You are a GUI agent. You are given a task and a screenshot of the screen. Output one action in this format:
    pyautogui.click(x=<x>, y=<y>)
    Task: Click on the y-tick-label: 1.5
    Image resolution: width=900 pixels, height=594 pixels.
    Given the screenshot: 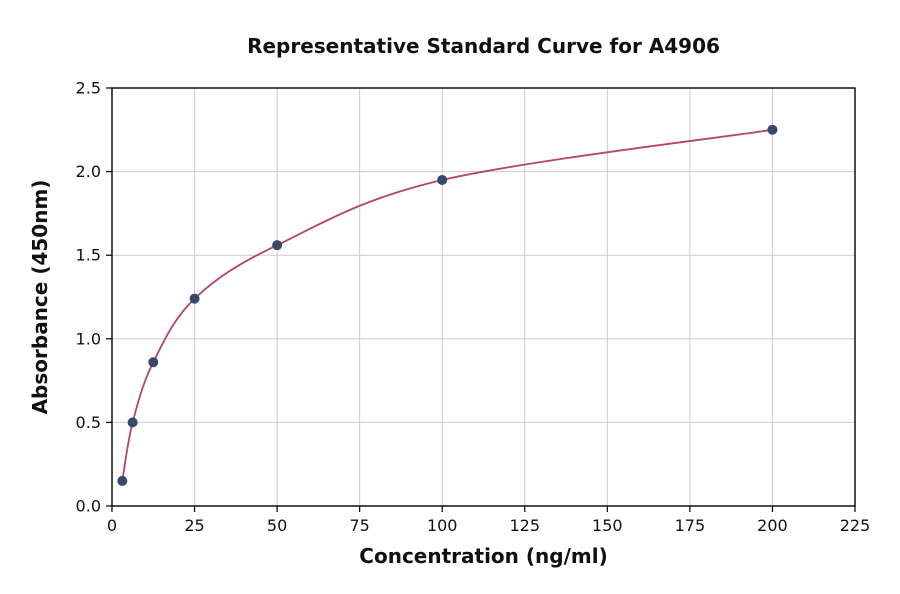 What is the action you would take?
    pyautogui.click(x=88, y=255)
    